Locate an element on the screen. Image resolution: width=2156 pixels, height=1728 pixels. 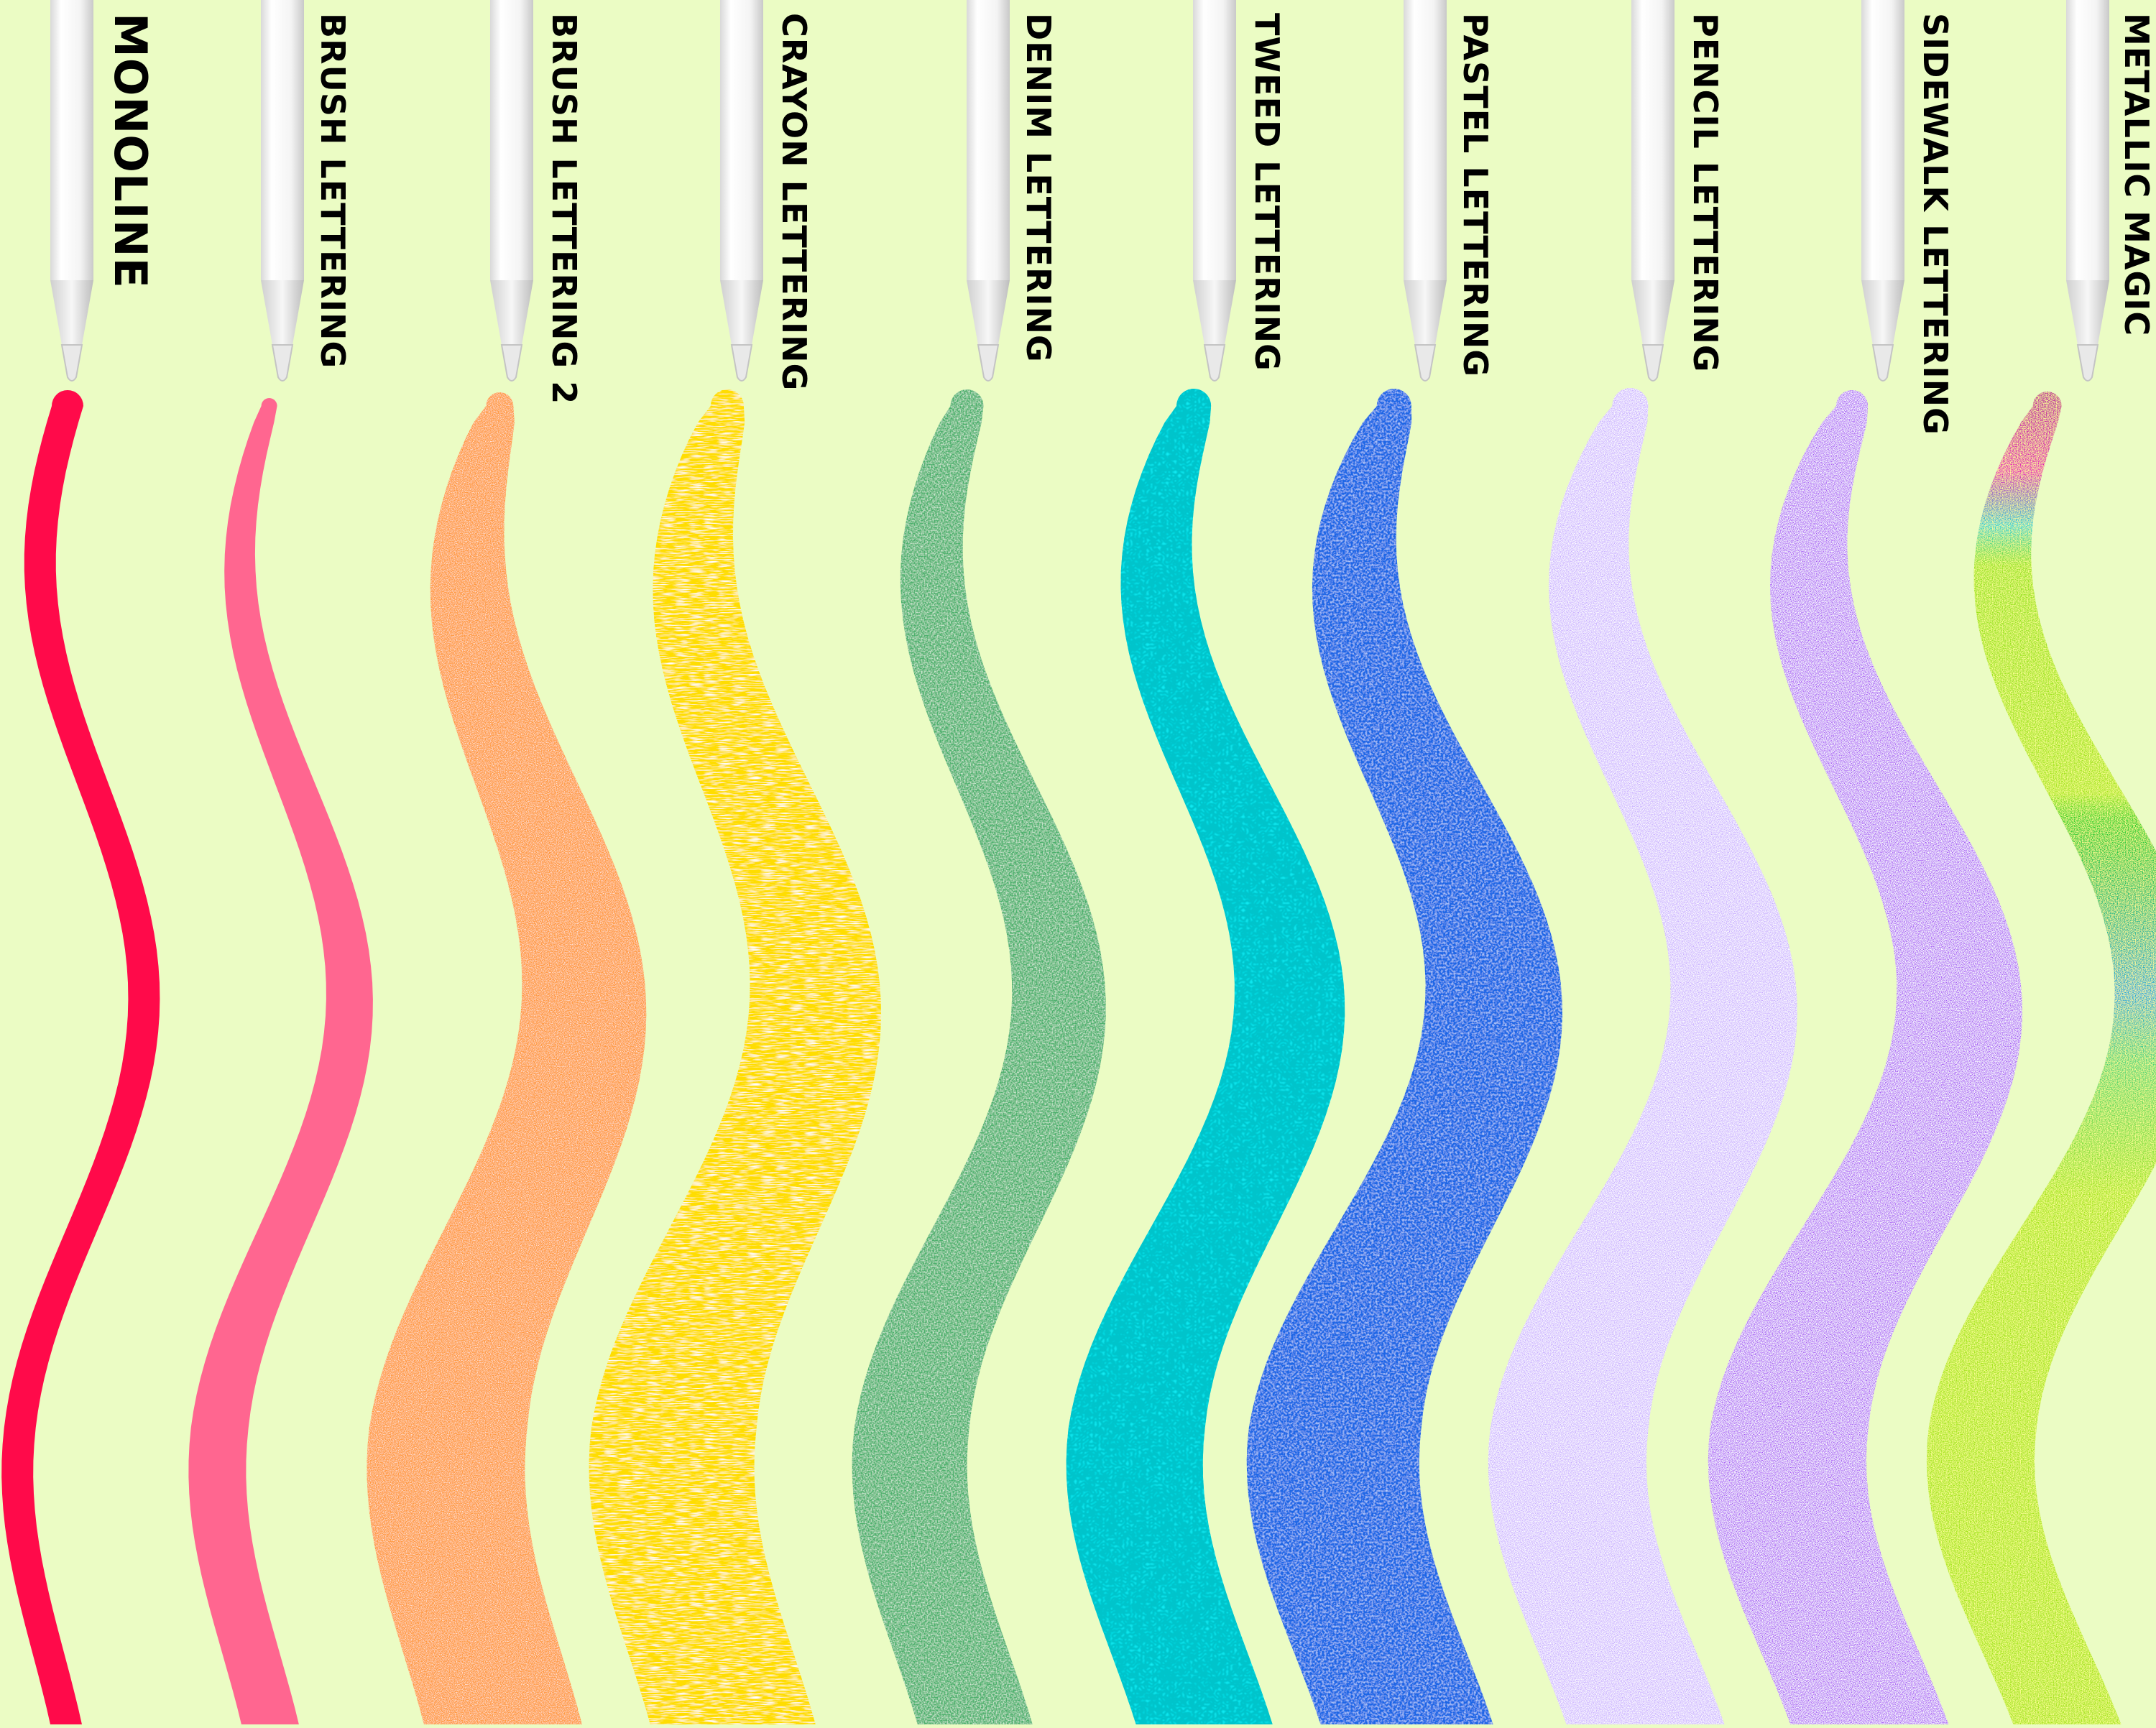
denim-lettering-stroke is located at coordinates (979, 1059).